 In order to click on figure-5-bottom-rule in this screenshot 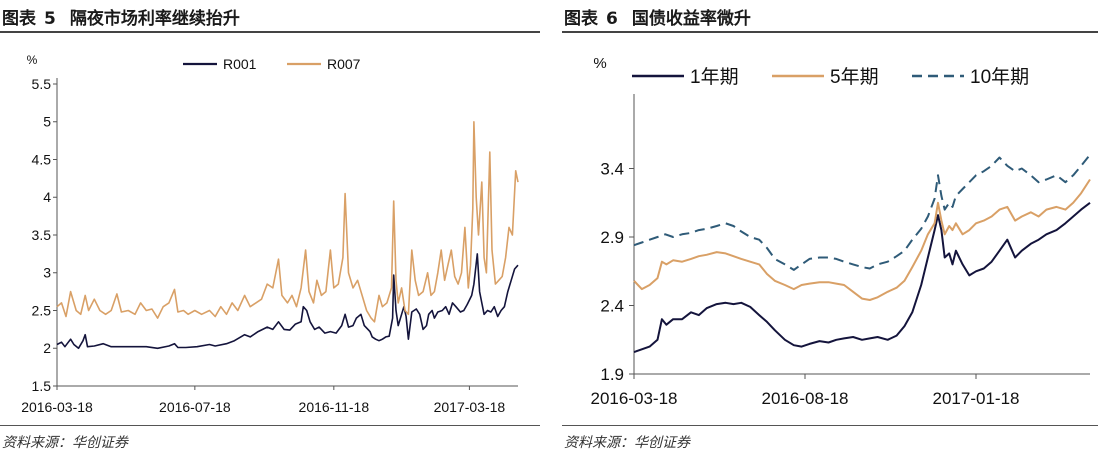, I will do `click(270, 425)`.